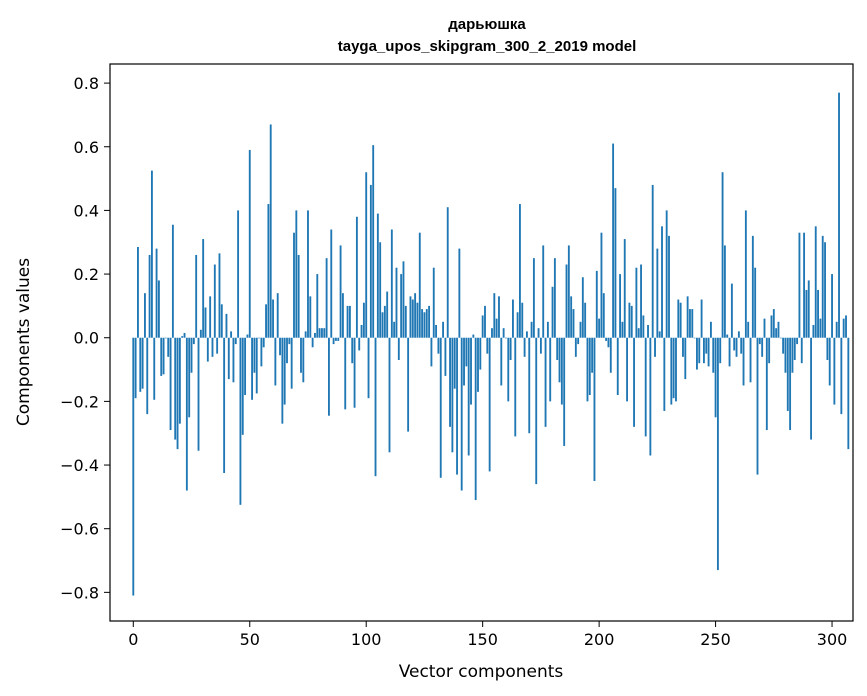 The image size is (867, 696). I want to click on y-tick-label: −0.2, so click(79, 401).